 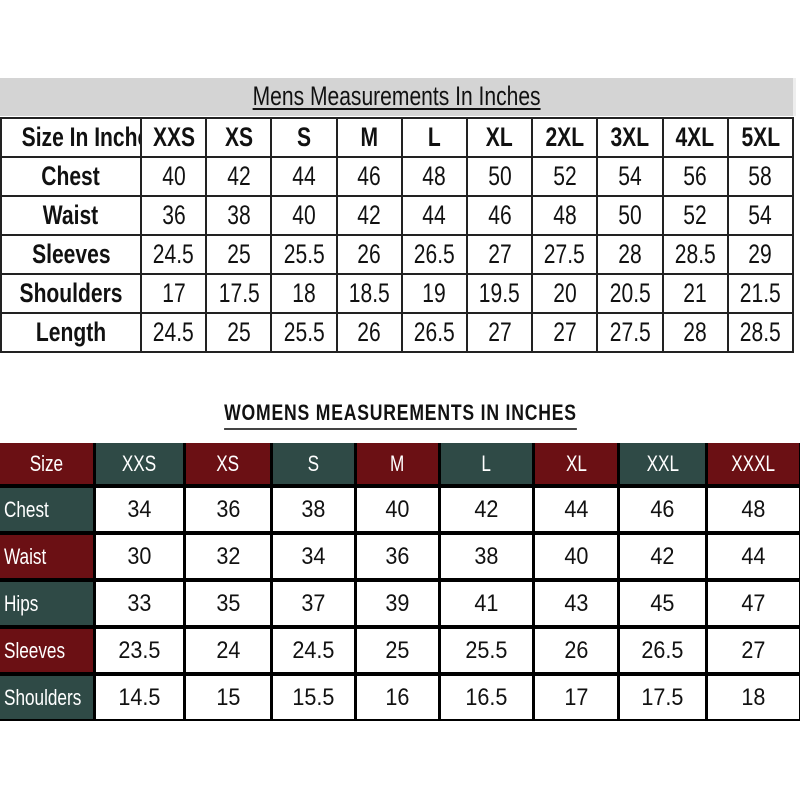 I want to click on womens-cell-text: 27, so click(x=753, y=650).